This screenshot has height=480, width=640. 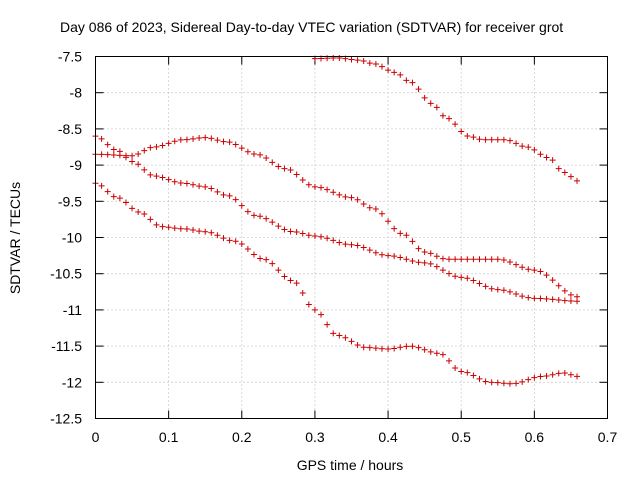 What do you see at coordinates (76, 93) in the screenshot?
I see `y-tick-label: -8` at bounding box center [76, 93].